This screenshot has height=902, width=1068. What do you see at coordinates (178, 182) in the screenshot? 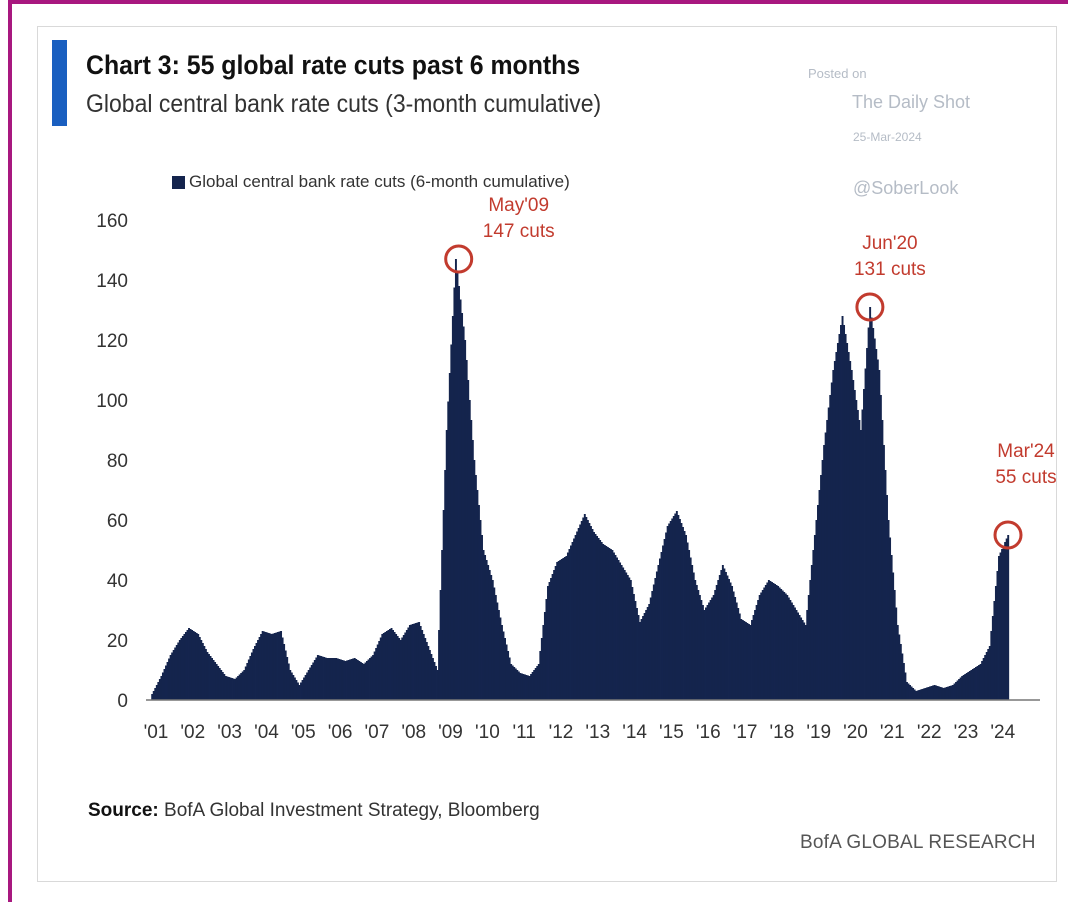
I see `legend-swatch` at bounding box center [178, 182].